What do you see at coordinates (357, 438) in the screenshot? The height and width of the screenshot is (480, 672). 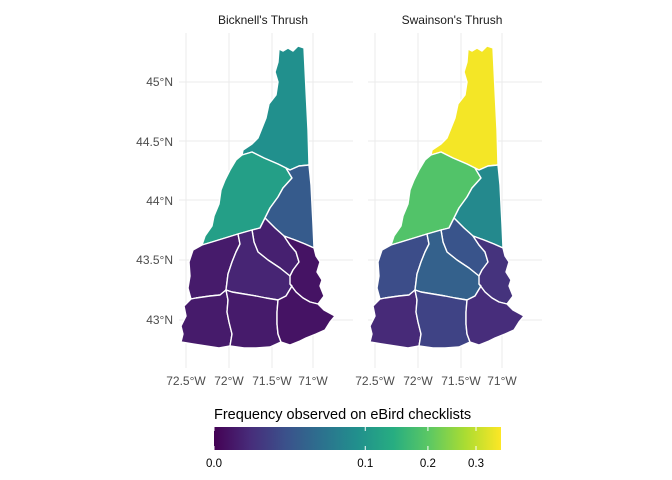 I see `legend-colorbar` at bounding box center [357, 438].